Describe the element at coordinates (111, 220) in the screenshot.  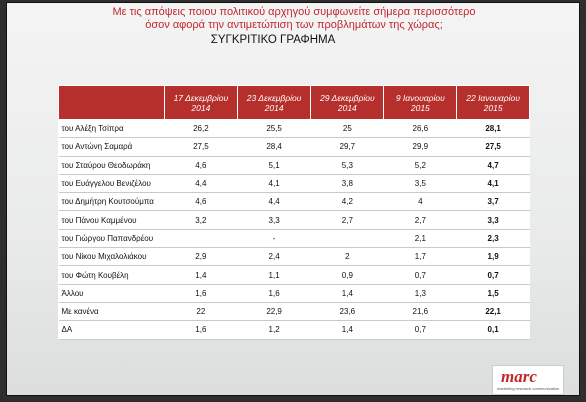
I see `row-label: του Πάνου Καμμένου` at that location.